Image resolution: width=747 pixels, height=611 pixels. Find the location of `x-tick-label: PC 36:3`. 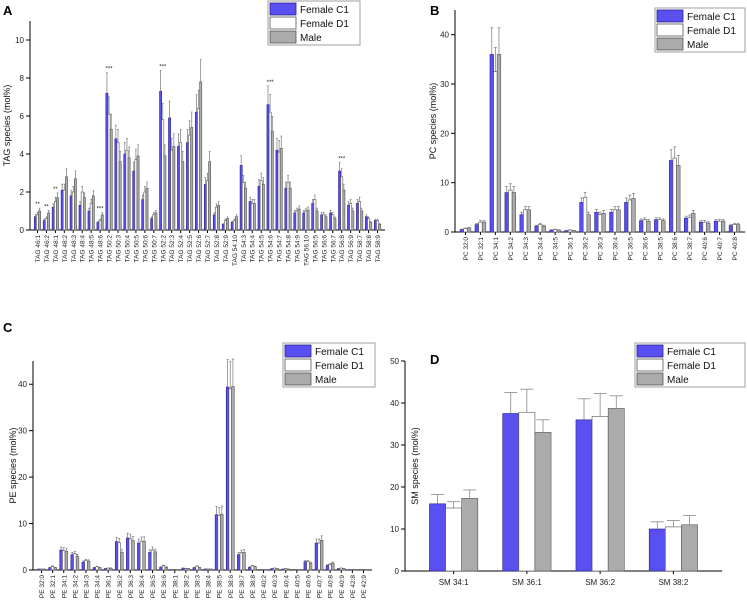

x-tick-label: PC 36:3 is located at coordinates (601, 249).